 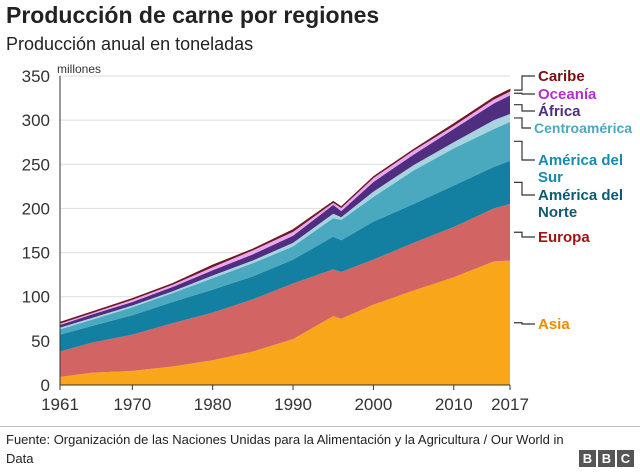 What do you see at coordinates (373, 404) in the screenshot?
I see `x-tick-label: 2000` at bounding box center [373, 404].